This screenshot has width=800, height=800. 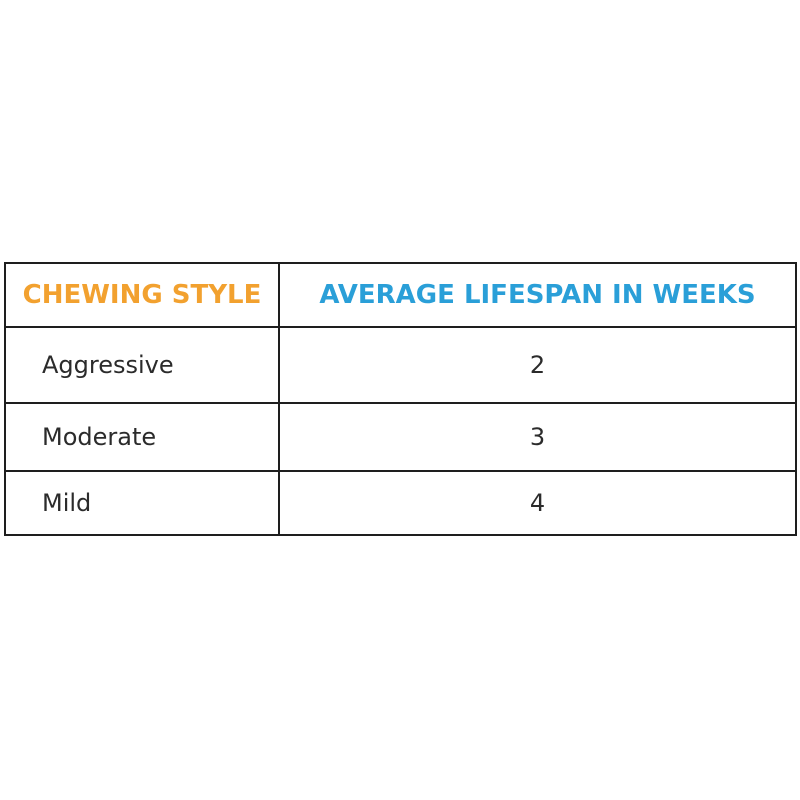 What do you see at coordinates (537, 366) in the screenshot?
I see `table-row-weeks: 2` at bounding box center [537, 366].